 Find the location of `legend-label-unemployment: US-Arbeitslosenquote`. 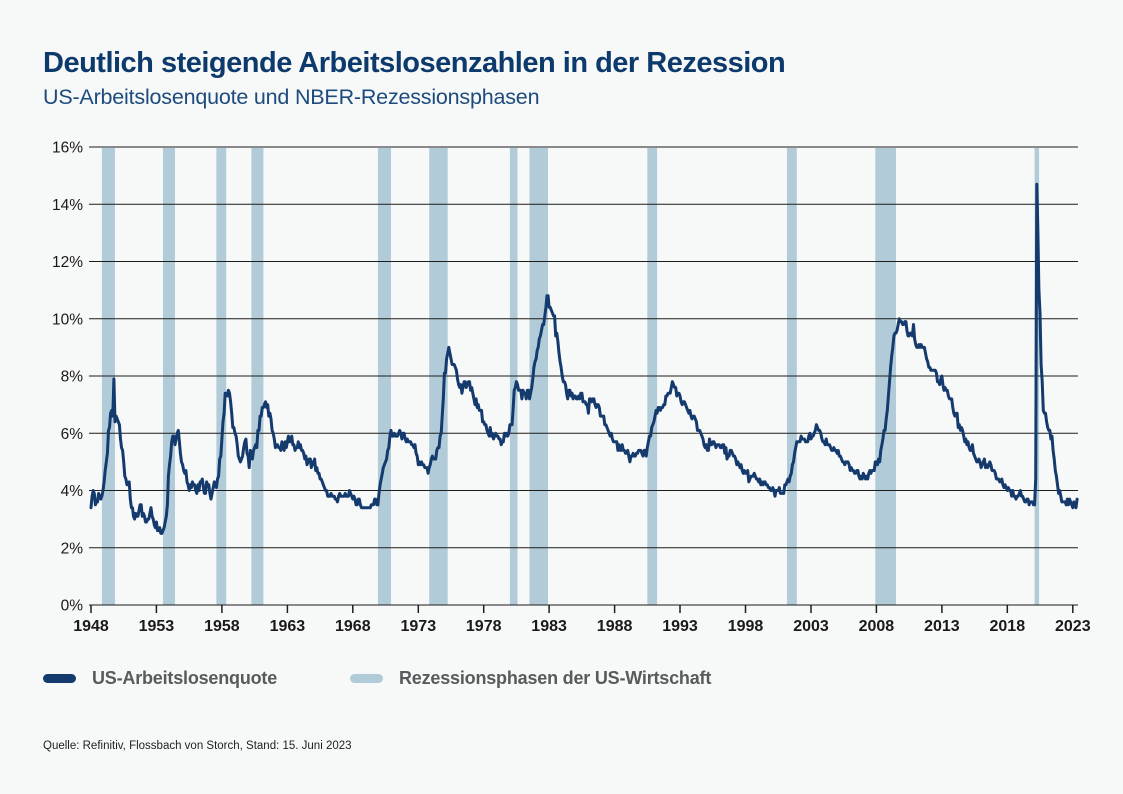

legend-label-unemployment: US-Arbeitslosenquote is located at coordinates (185, 678).